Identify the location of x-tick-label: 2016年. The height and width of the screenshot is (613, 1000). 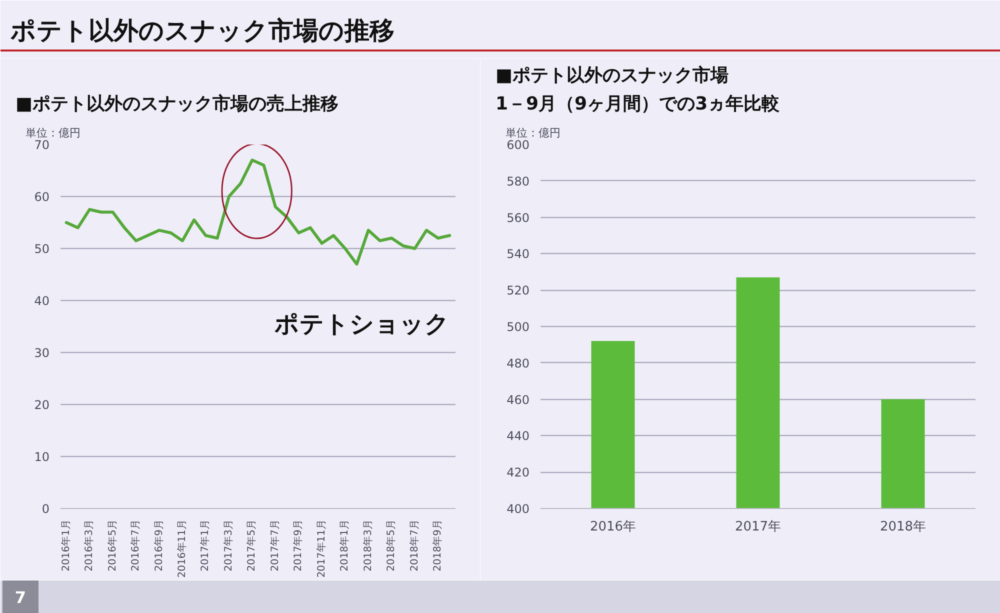
(613, 527).